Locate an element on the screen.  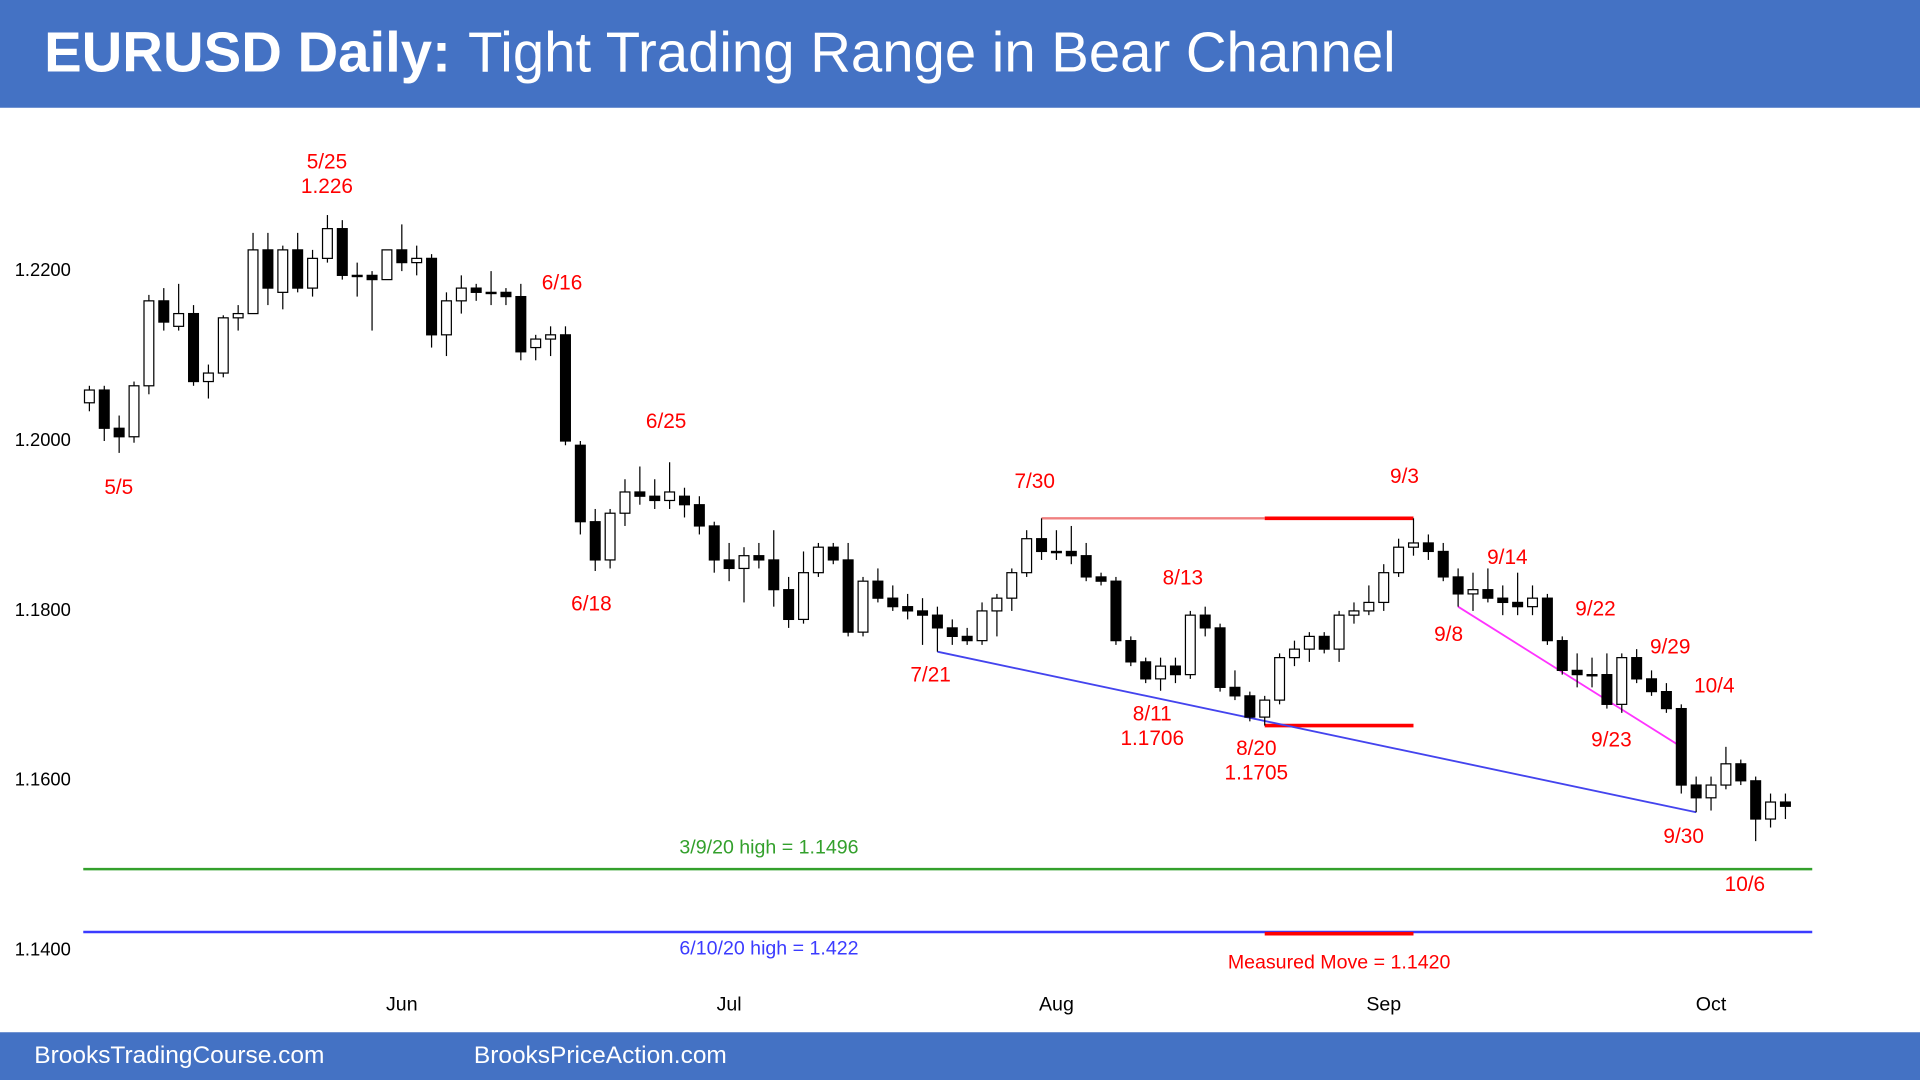
annotation: 8/13 is located at coordinates (1183, 578).